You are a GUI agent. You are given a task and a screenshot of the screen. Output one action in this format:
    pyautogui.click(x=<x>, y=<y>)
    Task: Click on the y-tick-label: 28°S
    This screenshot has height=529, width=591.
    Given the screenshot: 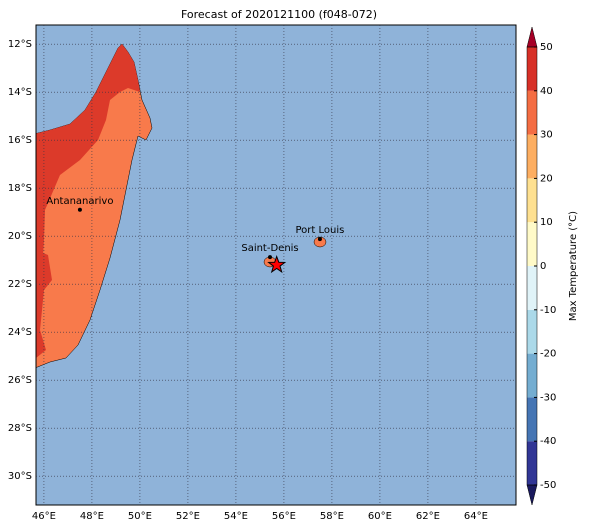 What is the action you would take?
    pyautogui.click(x=20, y=428)
    